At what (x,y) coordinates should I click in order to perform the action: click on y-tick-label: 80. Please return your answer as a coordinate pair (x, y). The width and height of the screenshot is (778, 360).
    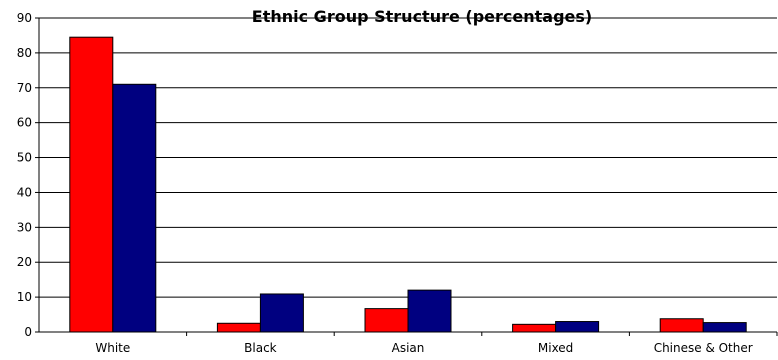
    Looking at the image, I should click on (24, 53).